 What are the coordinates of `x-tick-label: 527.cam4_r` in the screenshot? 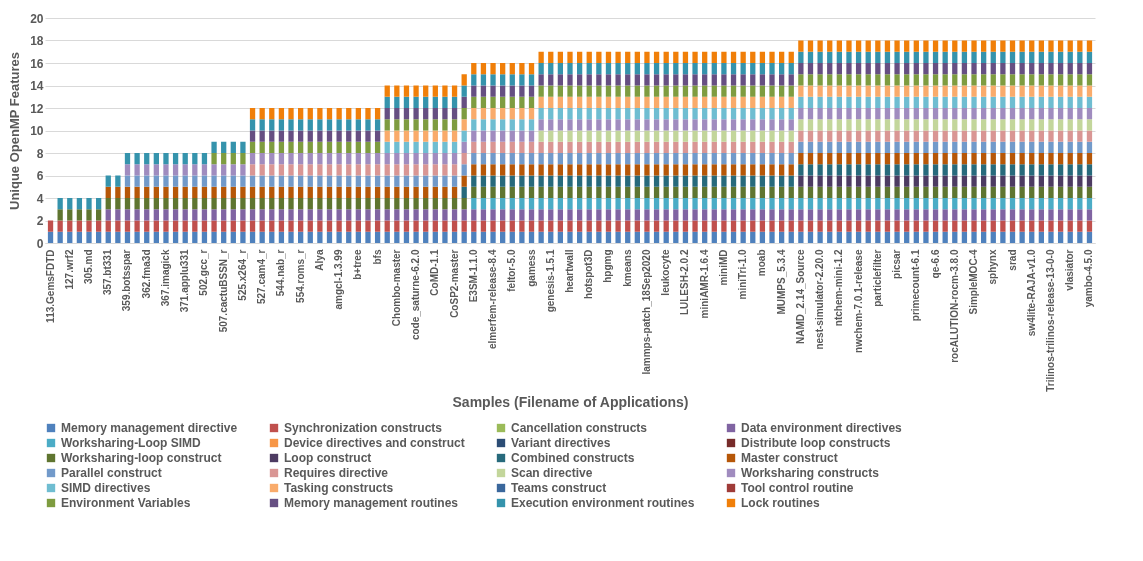 It's located at (262, 276).